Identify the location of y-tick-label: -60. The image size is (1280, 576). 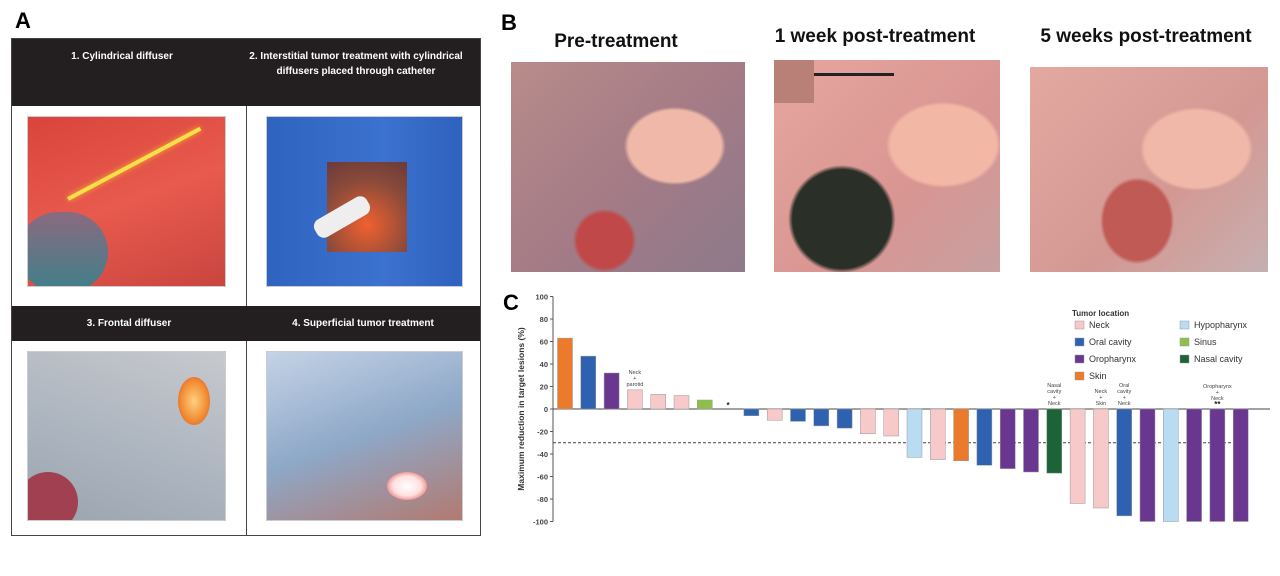
(542, 477).